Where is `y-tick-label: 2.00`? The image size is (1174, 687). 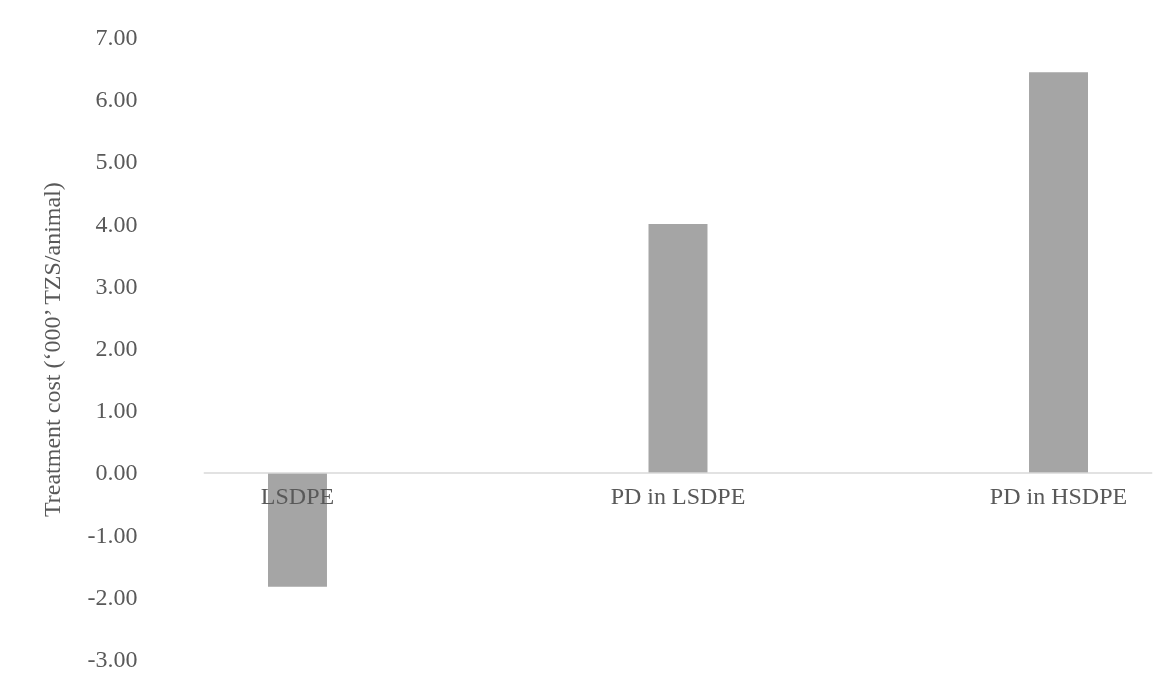
y-tick-label: 2.00 is located at coordinates (116, 348).